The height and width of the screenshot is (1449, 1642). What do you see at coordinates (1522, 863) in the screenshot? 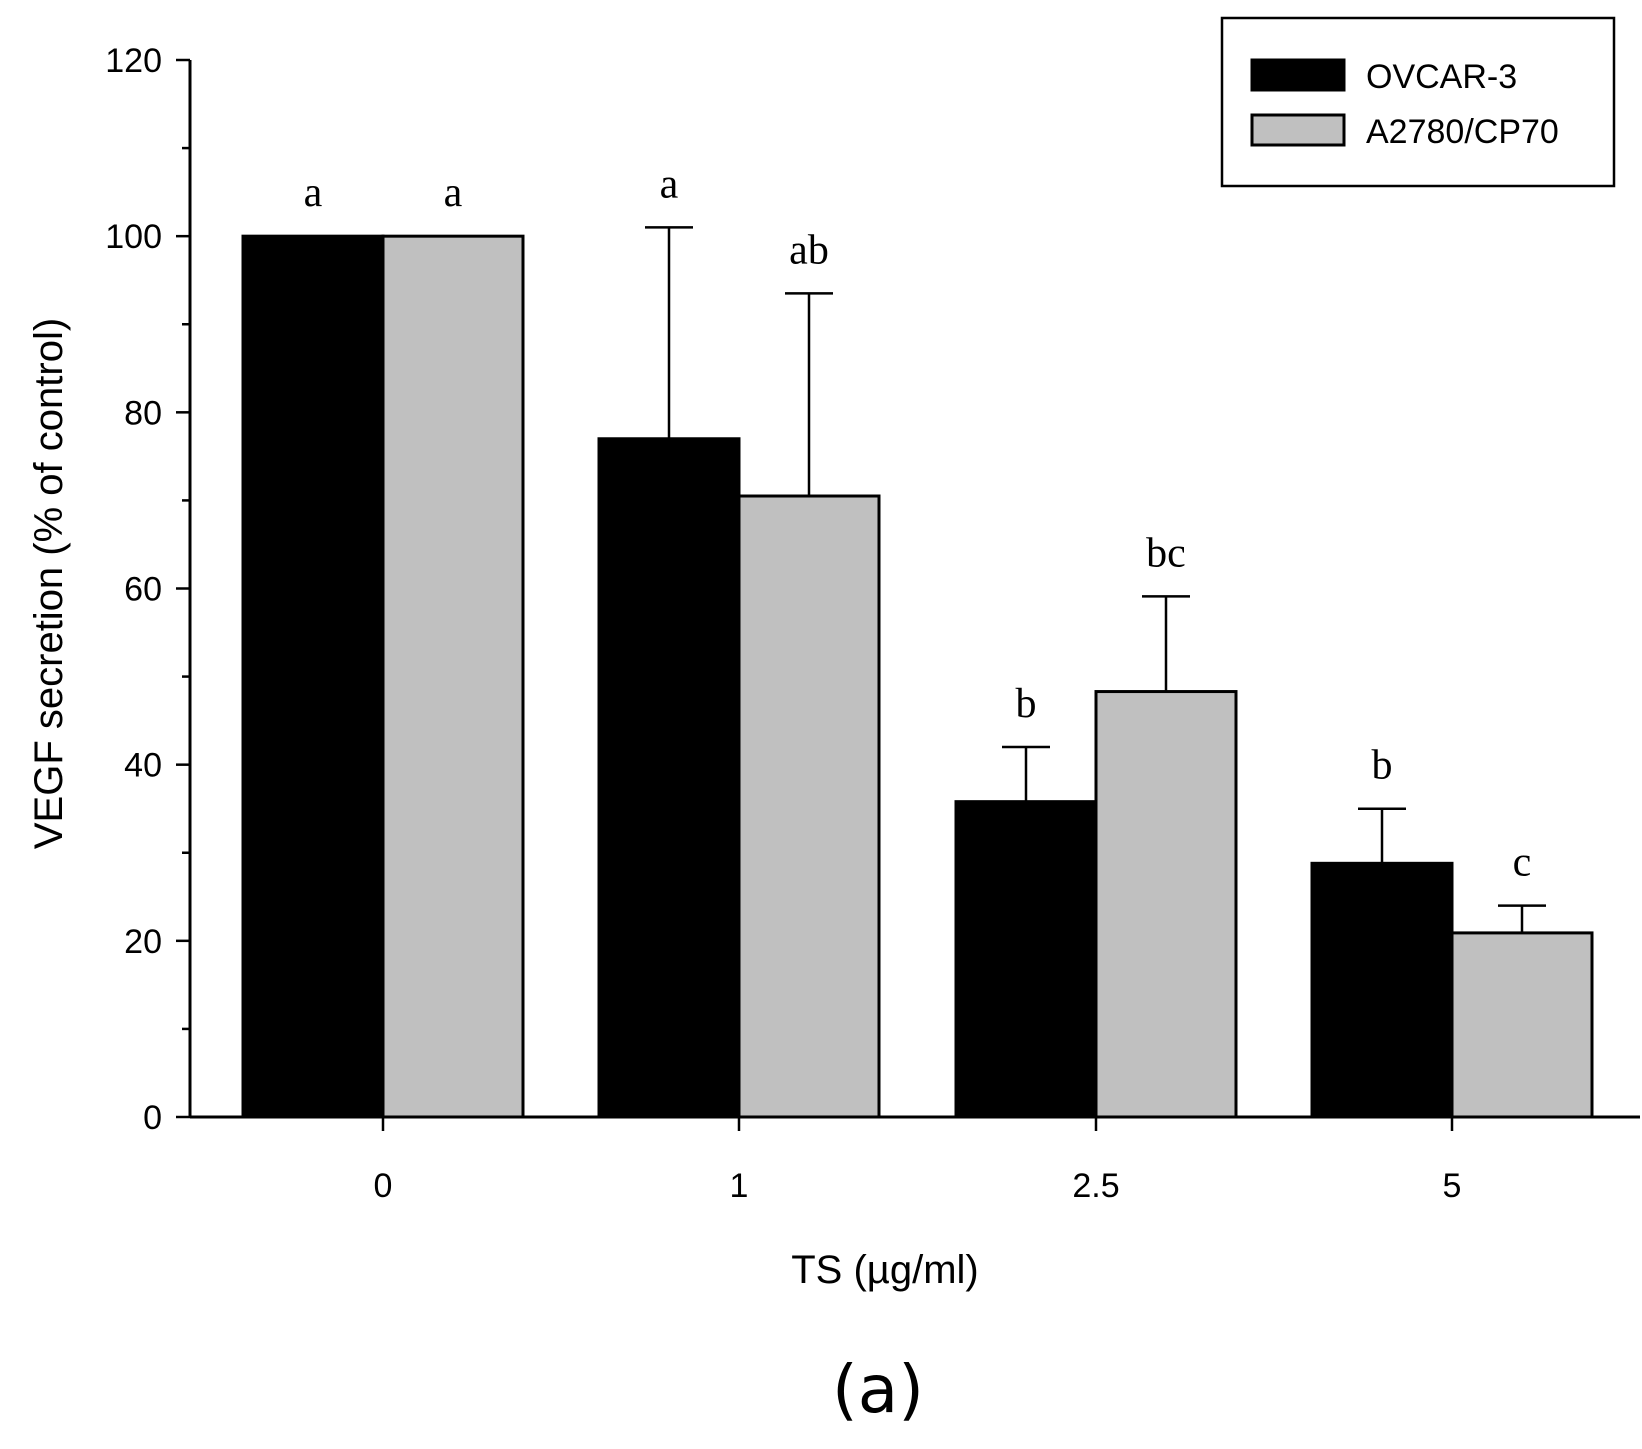
I see `significance-label: c` at bounding box center [1522, 863].